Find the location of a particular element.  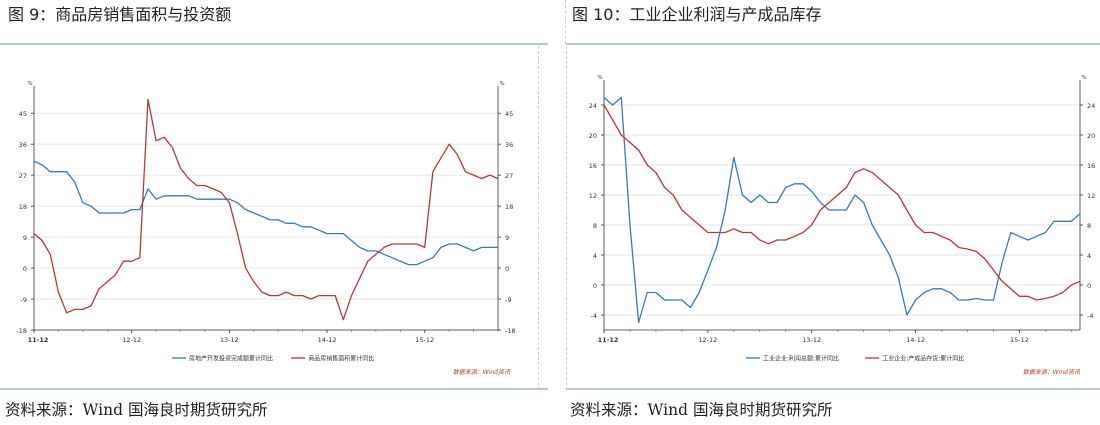

left-ytick-left: 18 is located at coordinates (23, 207).